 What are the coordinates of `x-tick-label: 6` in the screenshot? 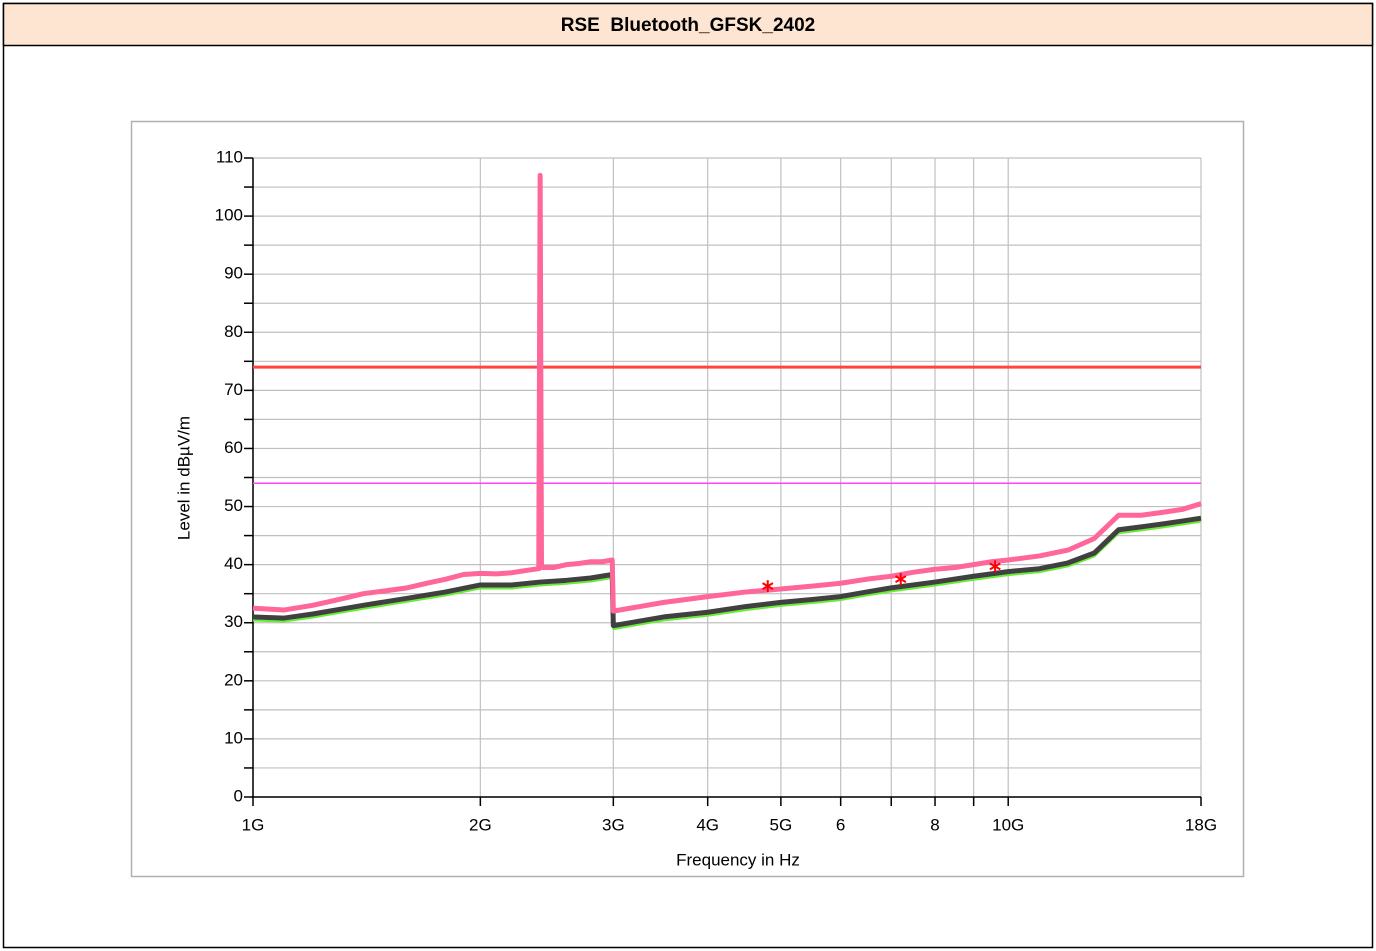 It's located at (840, 824).